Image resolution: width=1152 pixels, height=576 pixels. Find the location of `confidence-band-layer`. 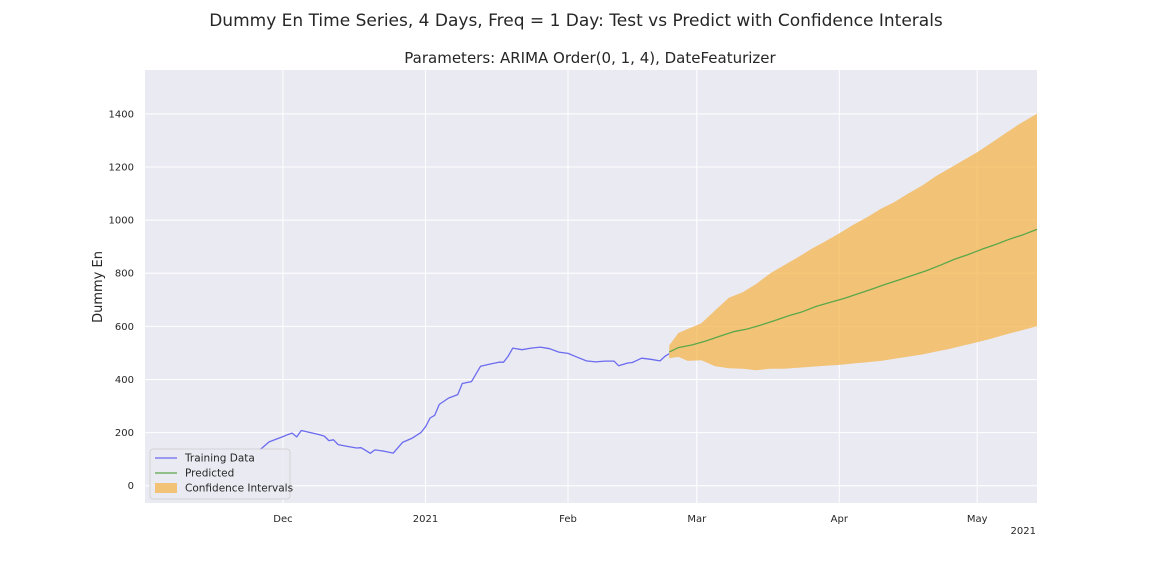

confidence-band-layer is located at coordinates (853, 242).